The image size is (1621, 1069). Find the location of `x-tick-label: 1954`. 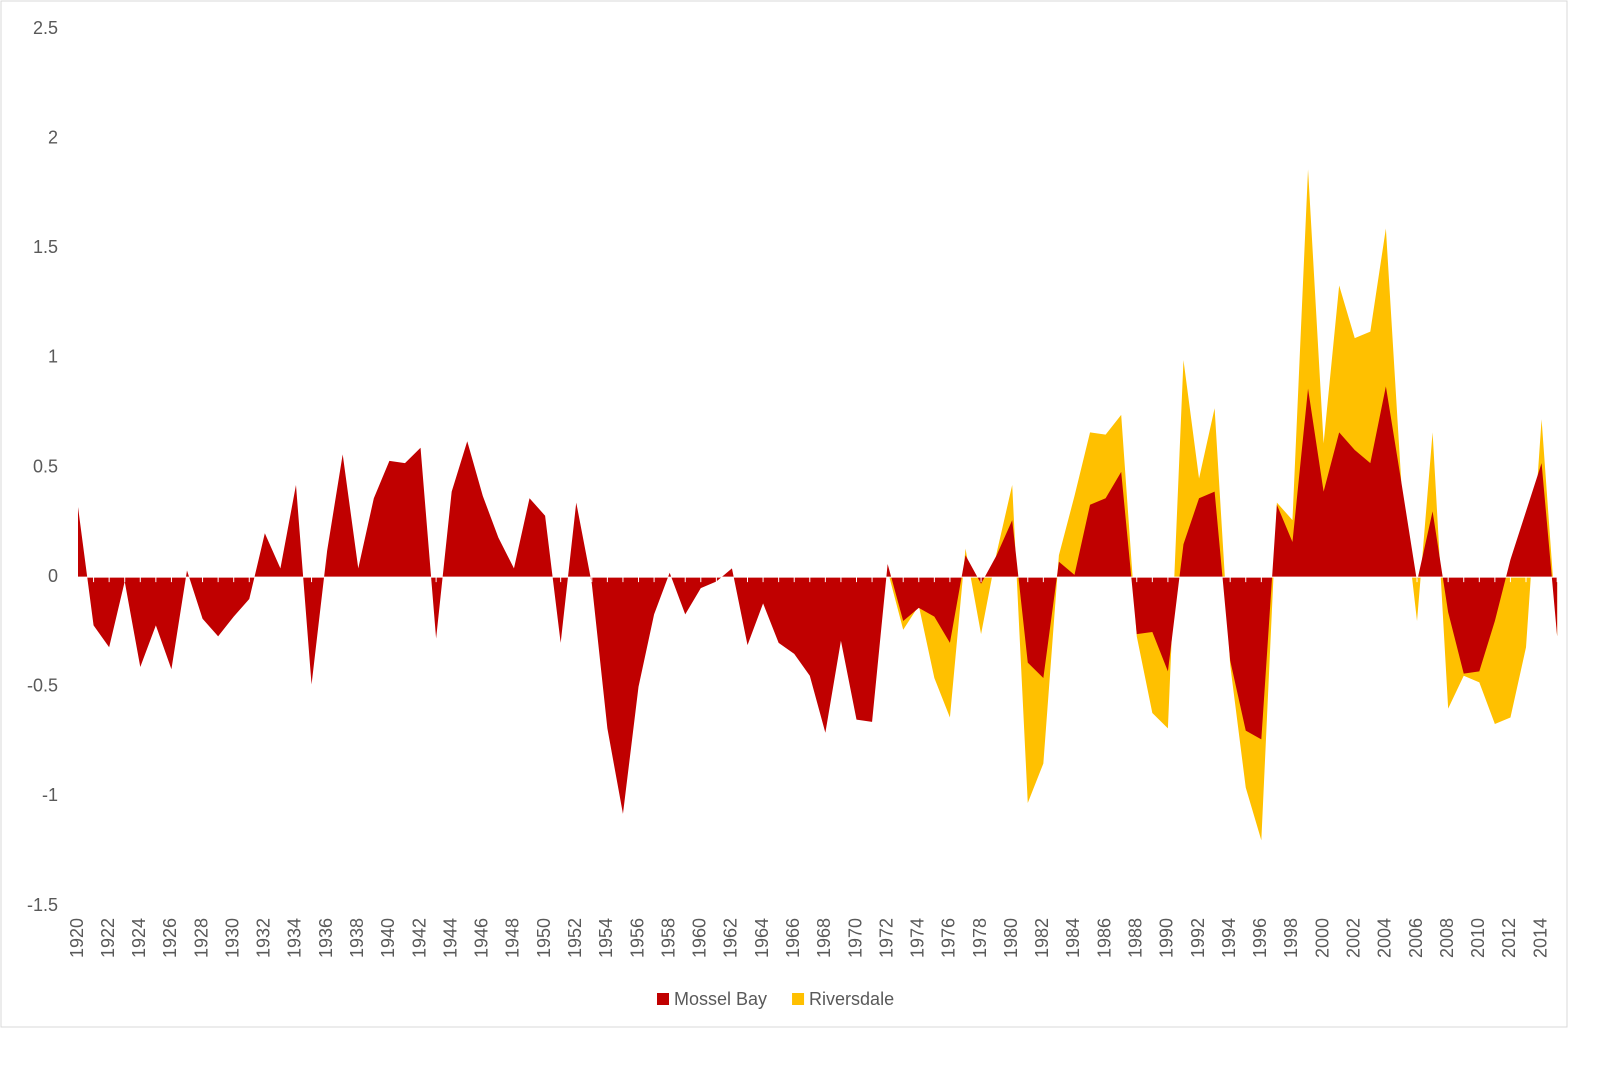

x-tick-label: 1954 is located at coordinates (606, 938).